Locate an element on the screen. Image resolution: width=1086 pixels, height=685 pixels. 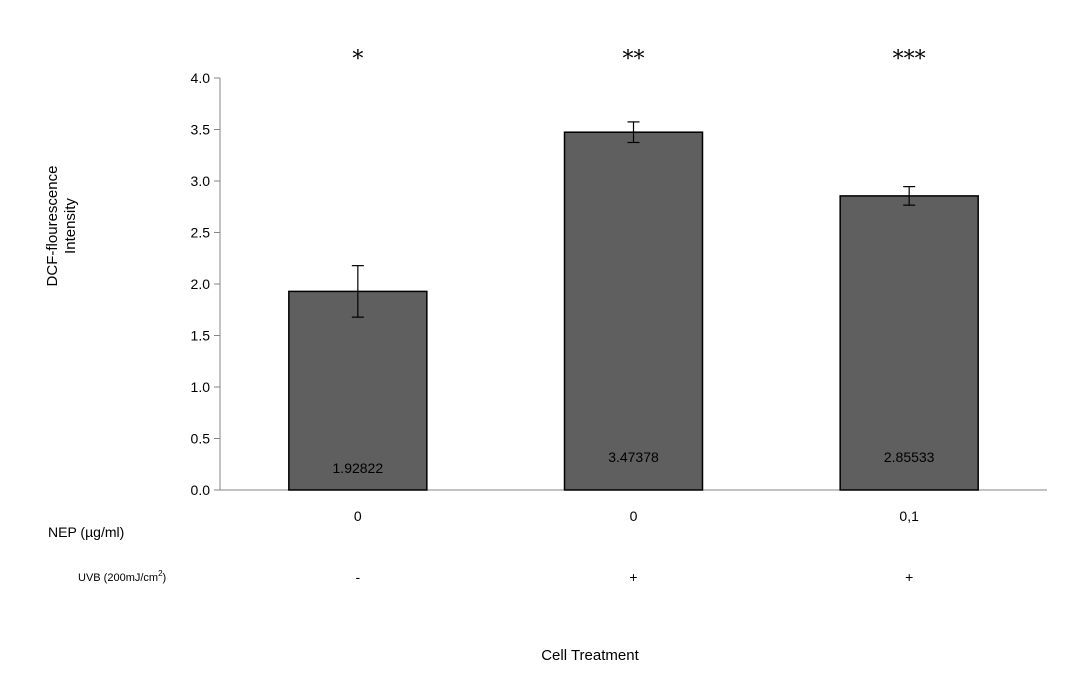
nep-row-label: NEP (µg/ml) is located at coordinates (86, 532).